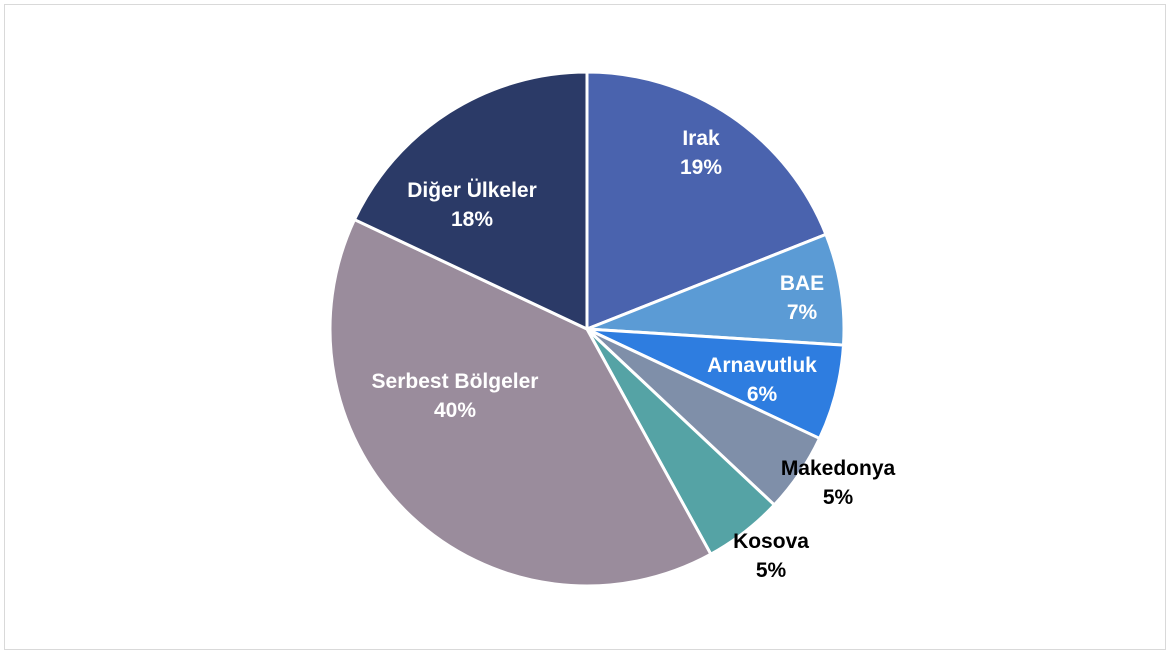 This screenshot has width=1172, height=655. What do you see at coordinates (771, 541) in the screenshot?
I see `data-label-category: Kosova` at bounding box center [771, 541].